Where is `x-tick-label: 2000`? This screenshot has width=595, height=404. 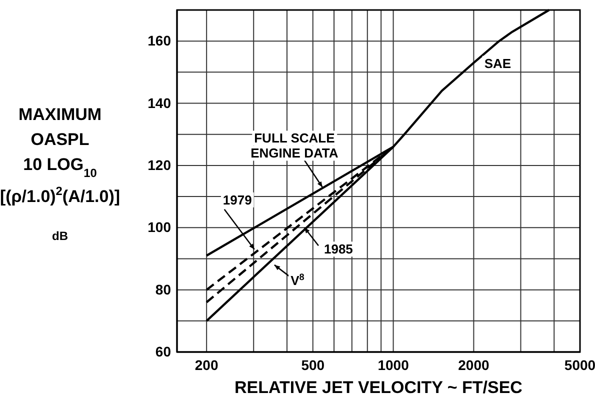 x-tick-label: 2000 is located at coordinates (474, 364).